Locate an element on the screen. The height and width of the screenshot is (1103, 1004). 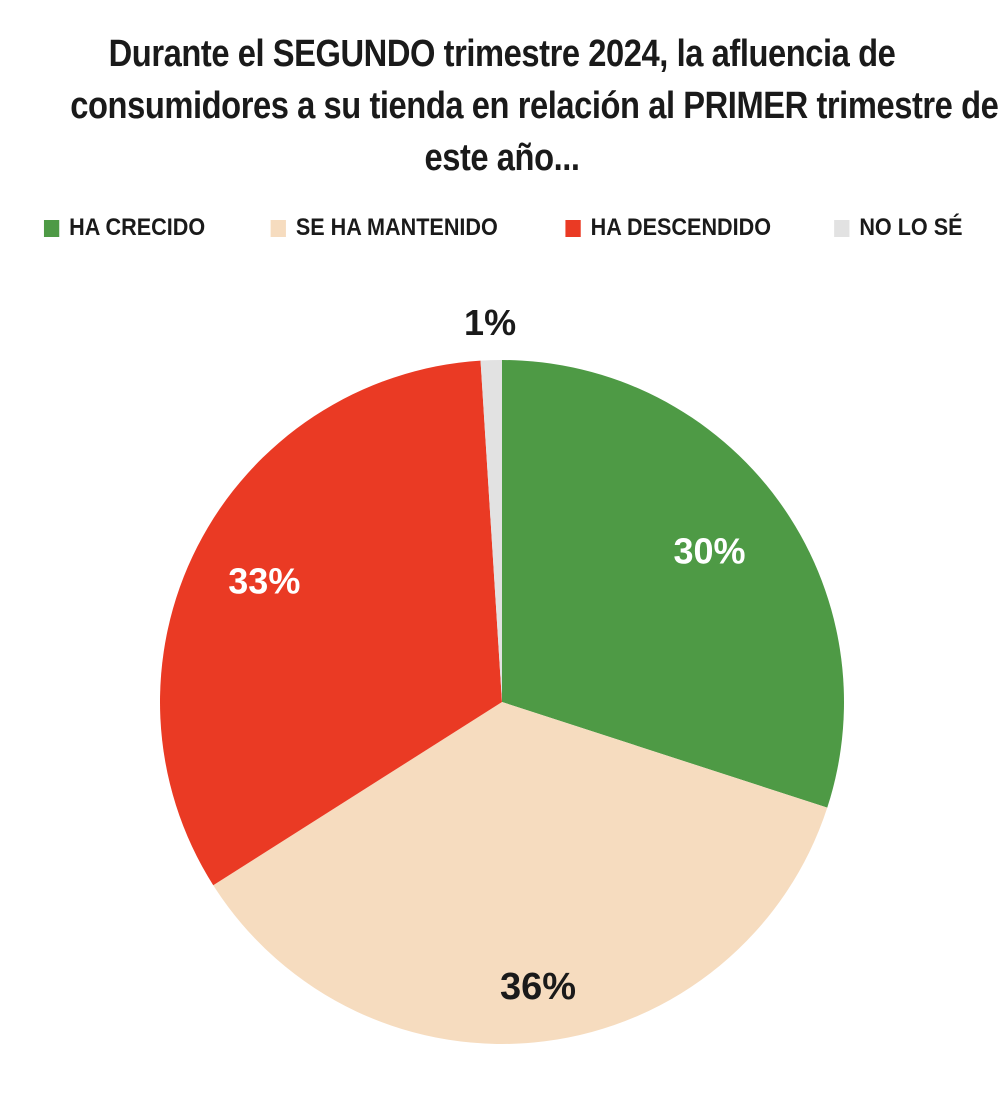
legend-label: HA CRECIDO is located at coordinates (136, 227).